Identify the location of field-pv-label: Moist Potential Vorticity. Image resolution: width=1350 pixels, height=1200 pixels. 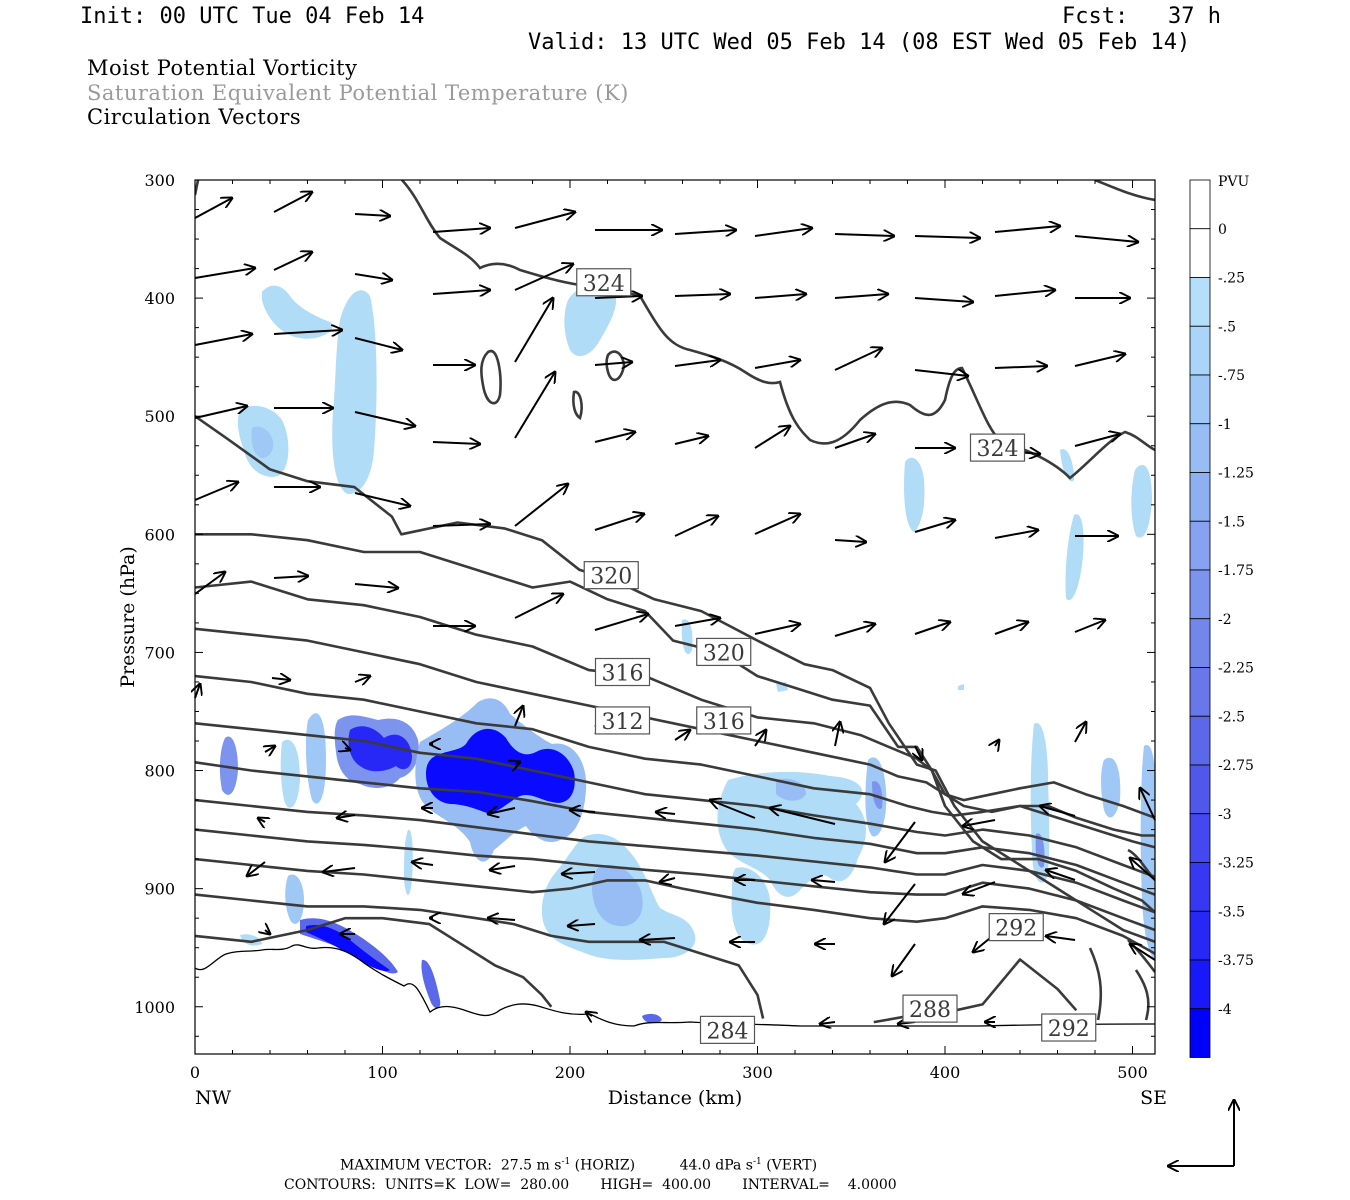
(222, 68).